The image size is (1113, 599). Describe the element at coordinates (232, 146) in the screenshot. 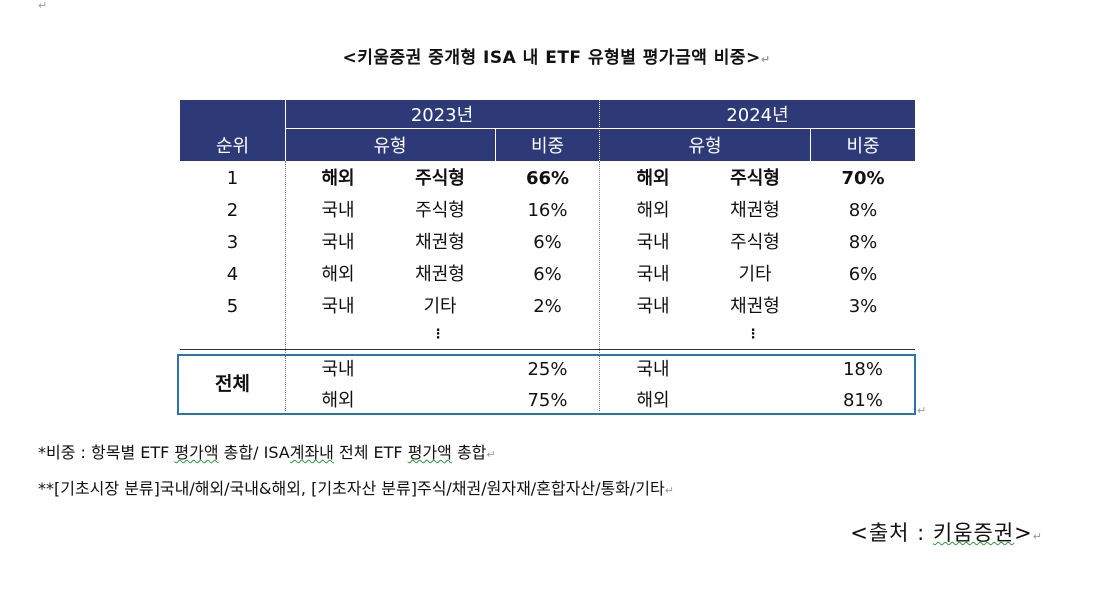

I see `header-rank: 순위` at that location.